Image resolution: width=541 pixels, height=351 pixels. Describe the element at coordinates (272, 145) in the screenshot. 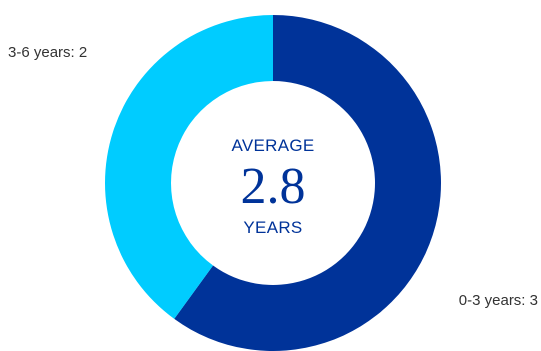

I see `center-label-average: AVERAGE` at that location.